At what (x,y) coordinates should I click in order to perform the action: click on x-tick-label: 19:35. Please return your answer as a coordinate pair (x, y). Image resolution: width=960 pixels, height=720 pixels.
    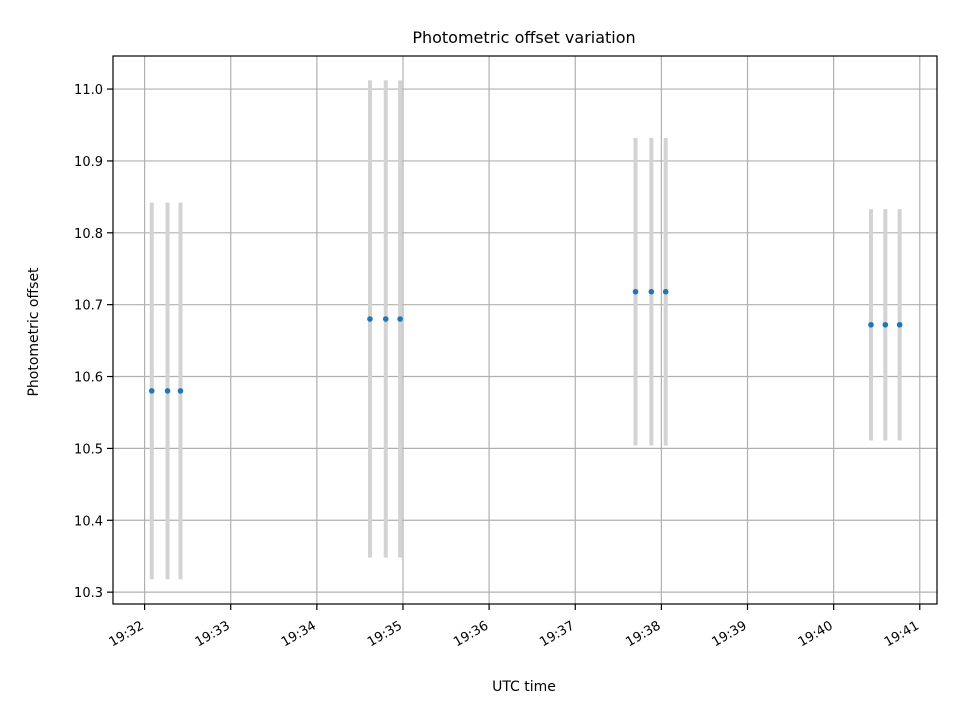
    Looking at the image, I should click on (385, 634).